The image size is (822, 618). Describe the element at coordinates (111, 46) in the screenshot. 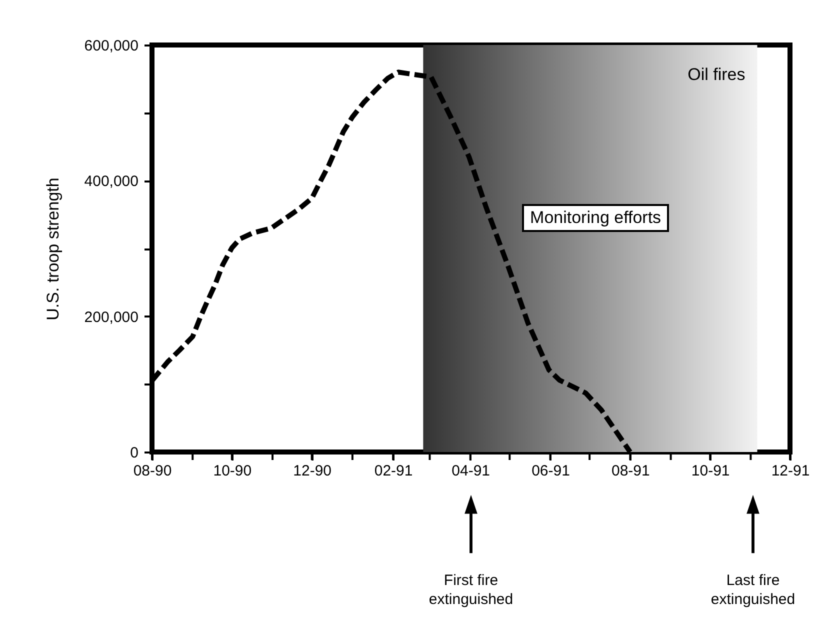

I see `y-tick-label: 600,000` at that location.